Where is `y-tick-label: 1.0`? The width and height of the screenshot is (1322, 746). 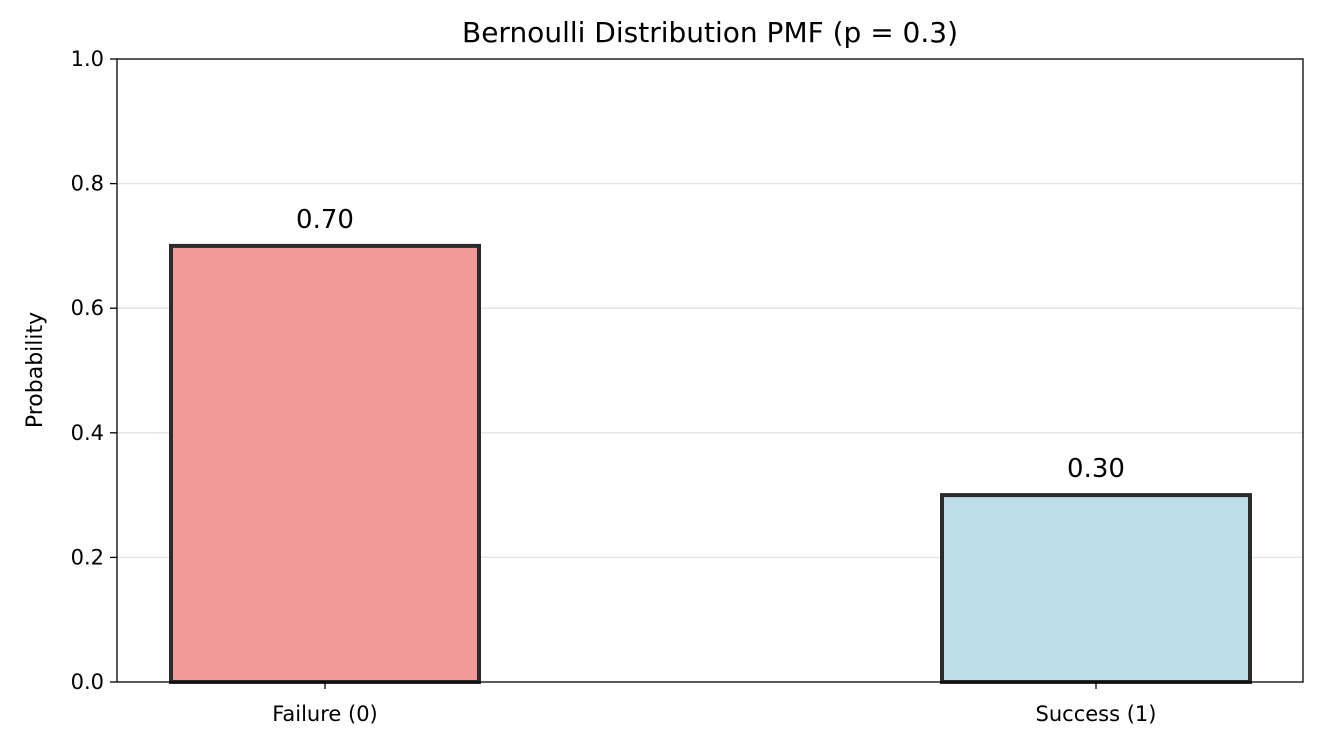
y-tick-label: 1.0 is located at coordinates (87, 59).